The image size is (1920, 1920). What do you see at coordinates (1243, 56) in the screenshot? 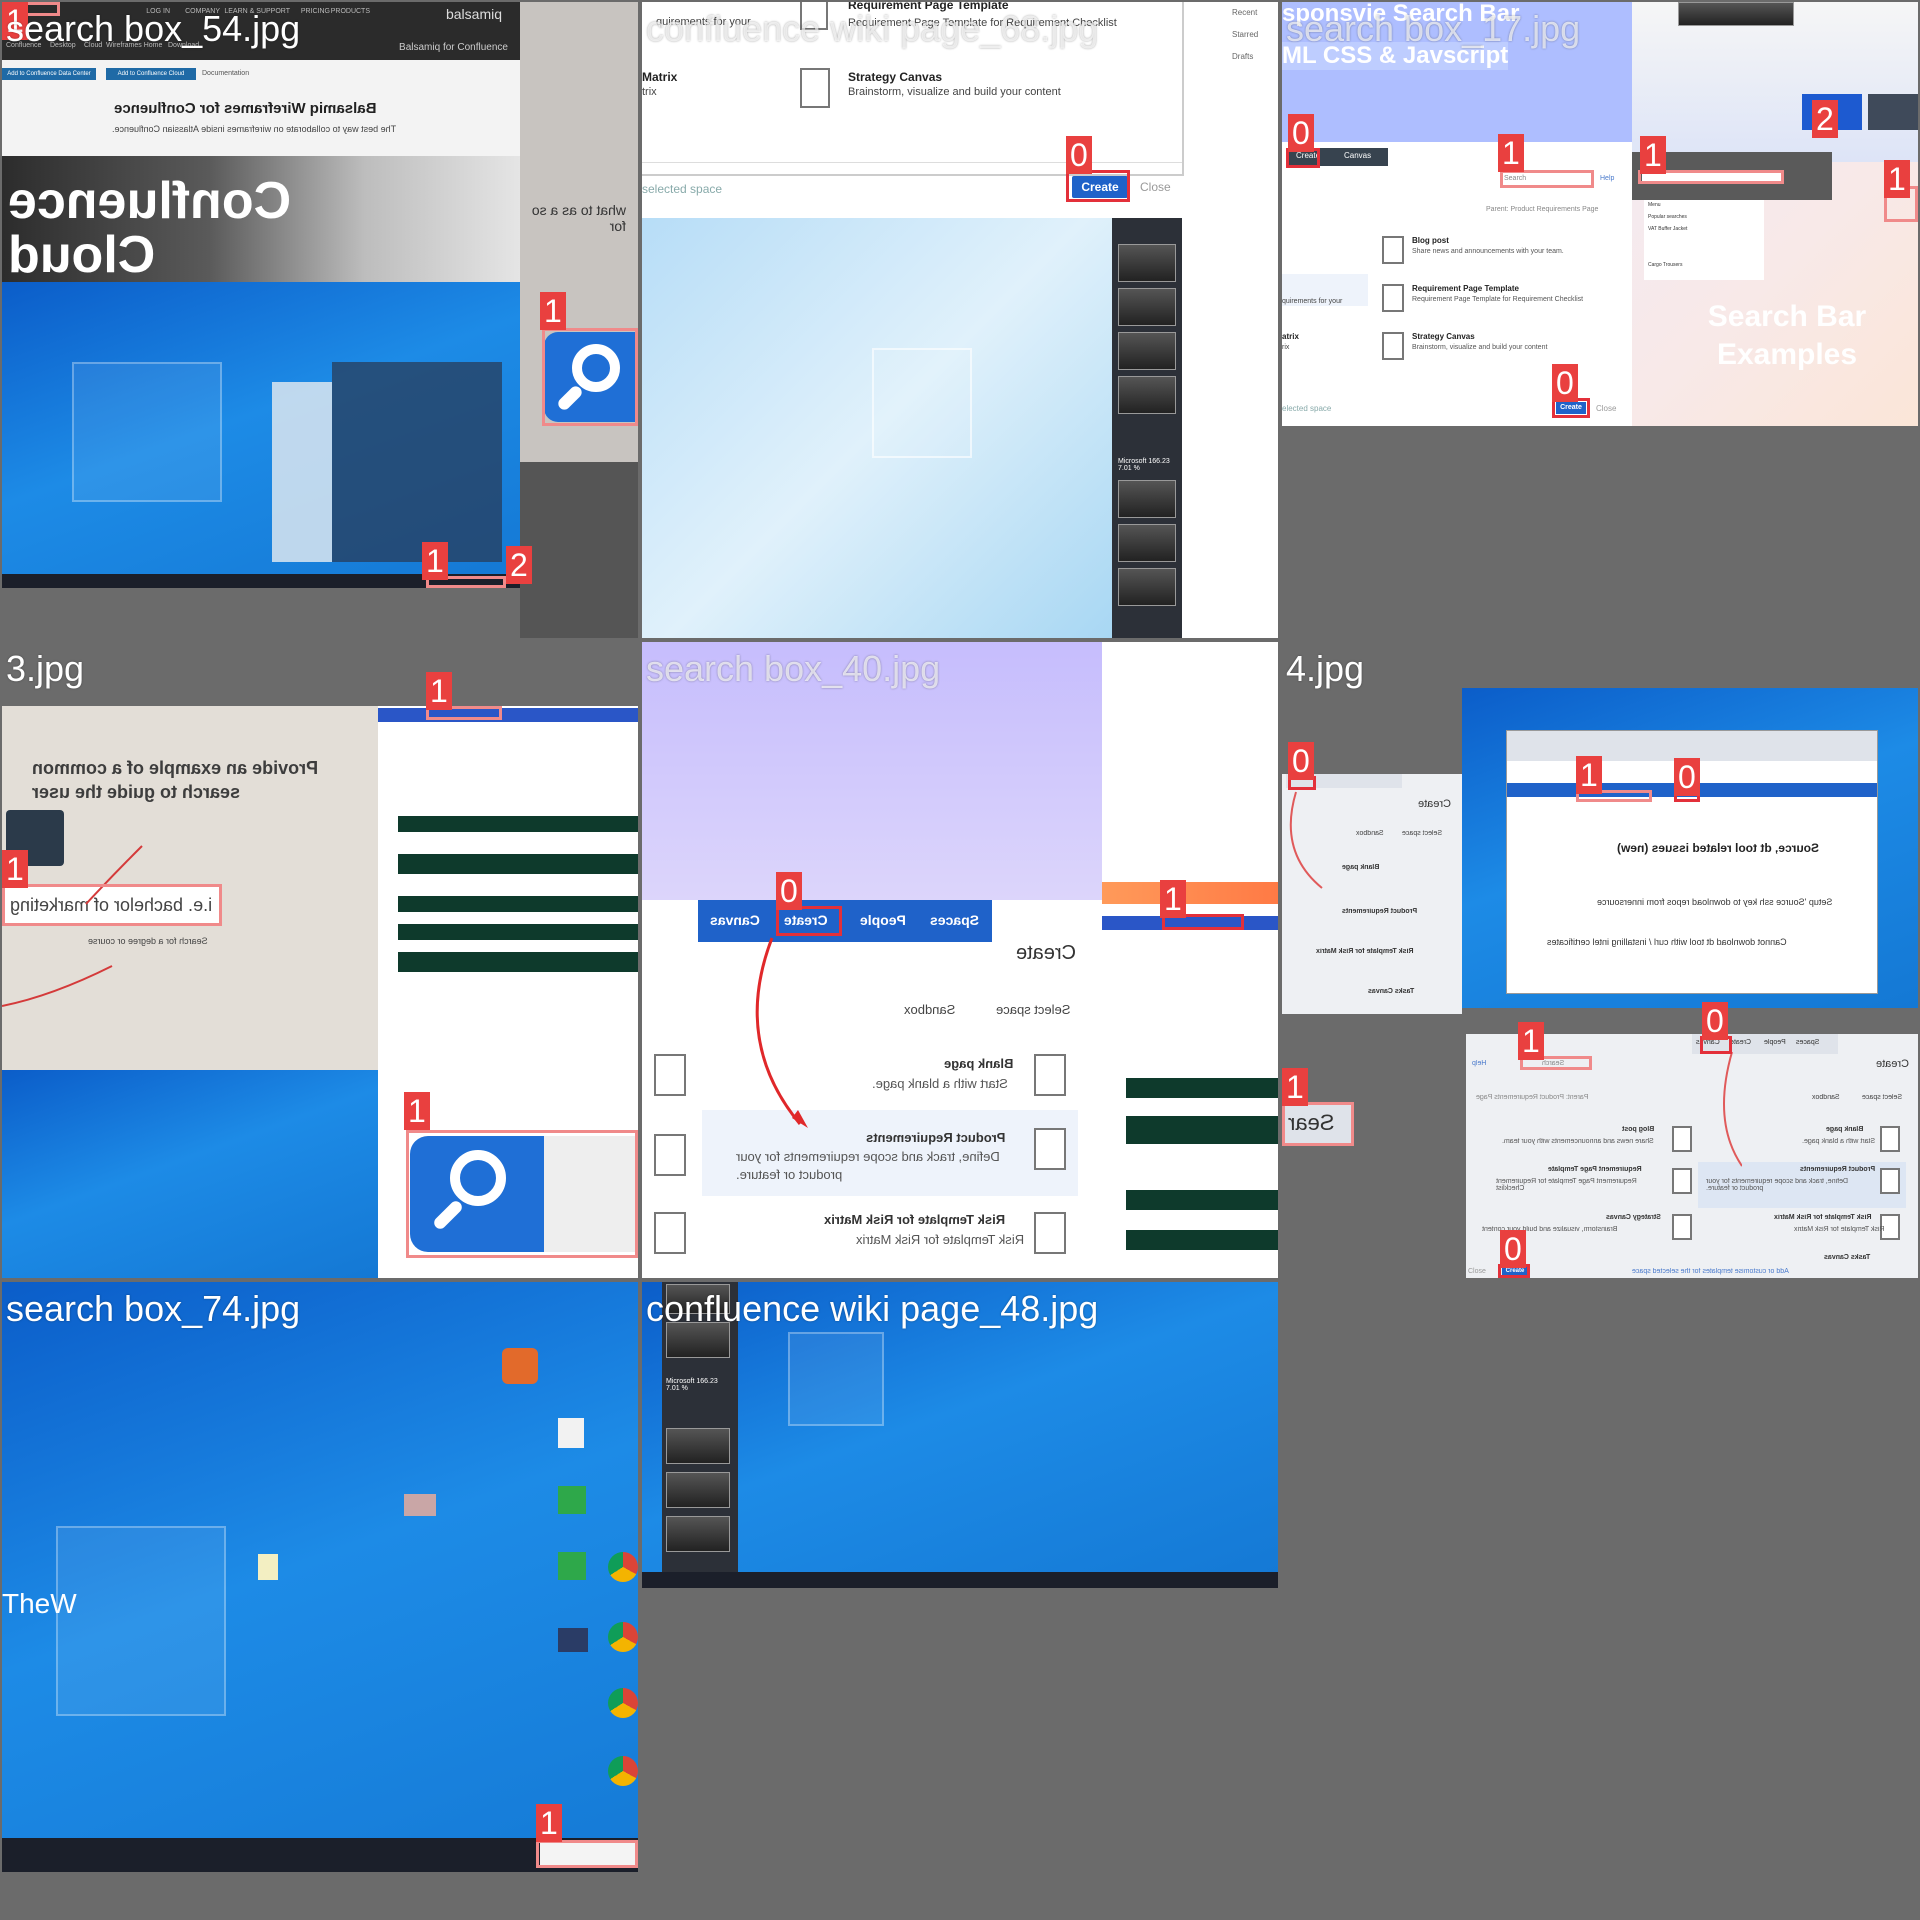
I see `menu-drafts: Drafts` at bounding box center [1243, 56].